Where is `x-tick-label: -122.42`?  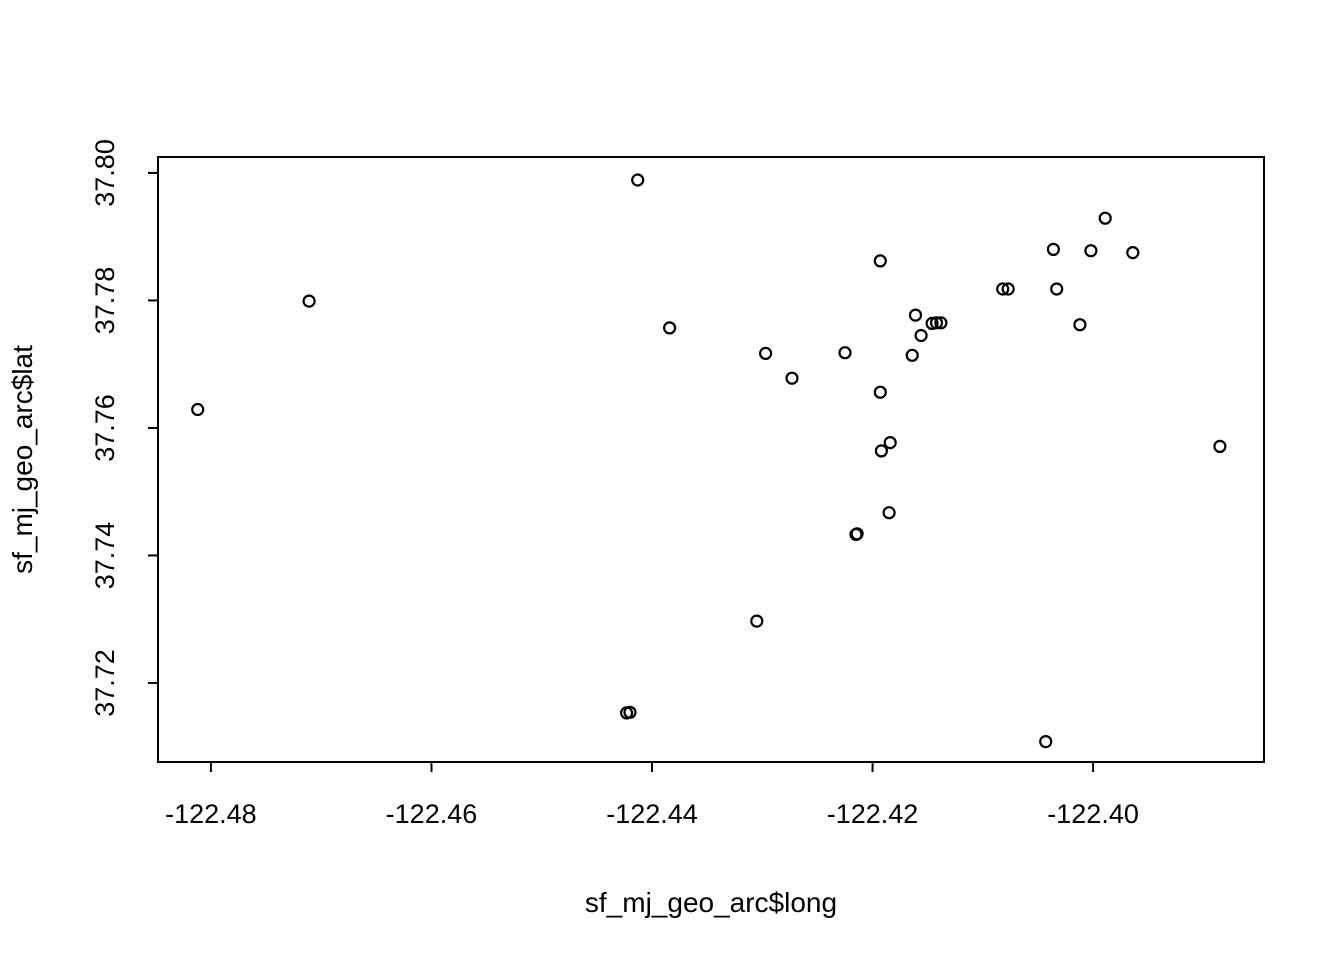 x-tick-label: -122.42 is located at coordinates (873, 814).